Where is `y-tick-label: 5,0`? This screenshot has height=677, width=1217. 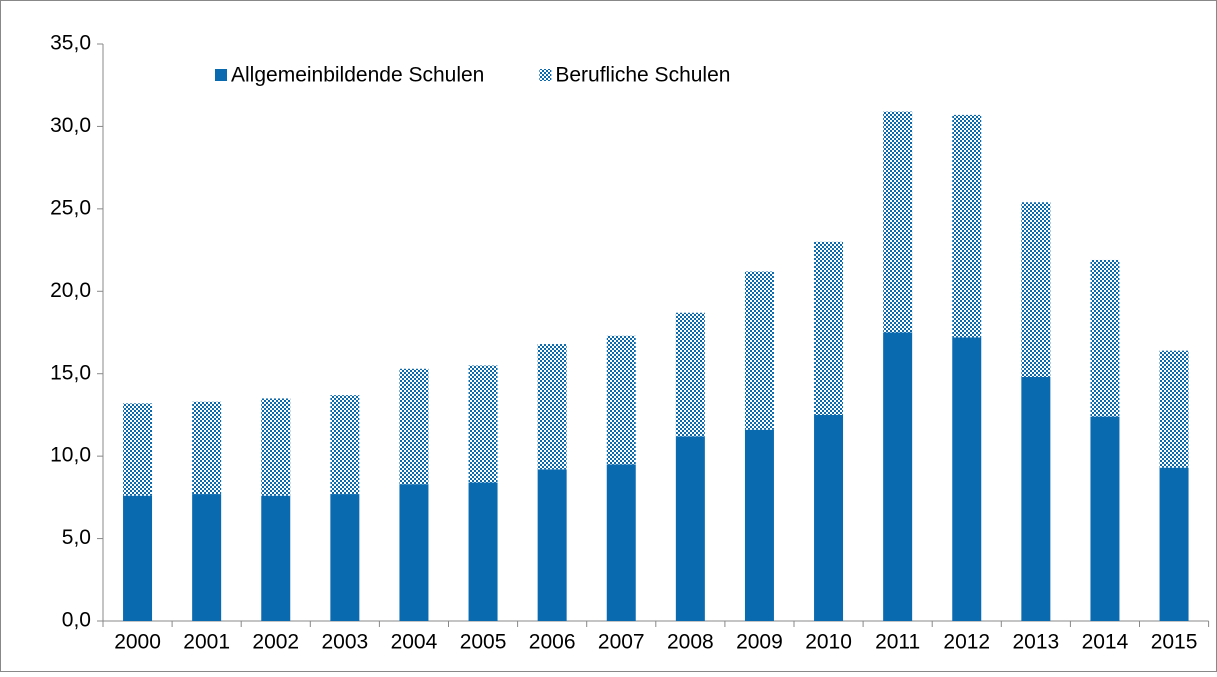
y-tick-label: 5,0 is located at coordinates (76, 537).